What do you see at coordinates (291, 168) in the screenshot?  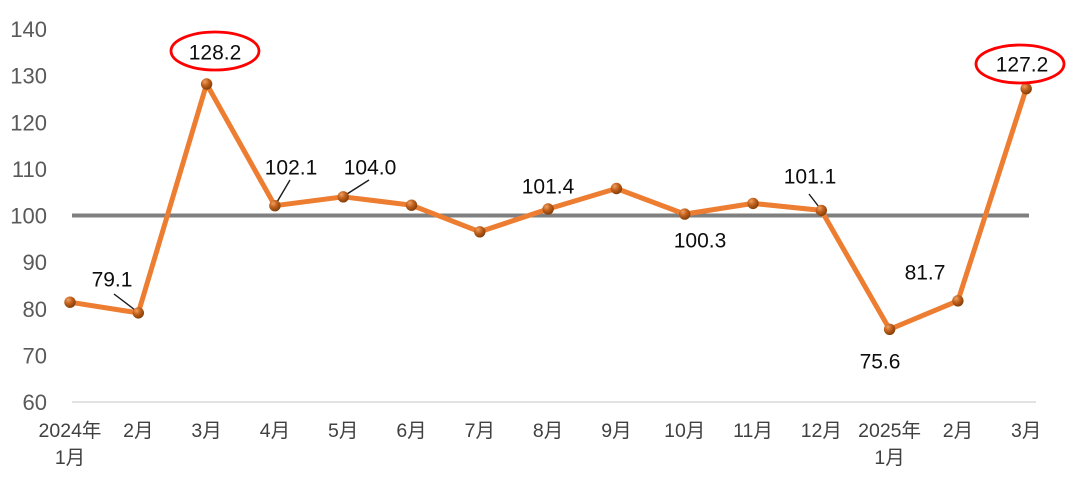 I see `data-label: 102.1` at bounding box center [291, 168].